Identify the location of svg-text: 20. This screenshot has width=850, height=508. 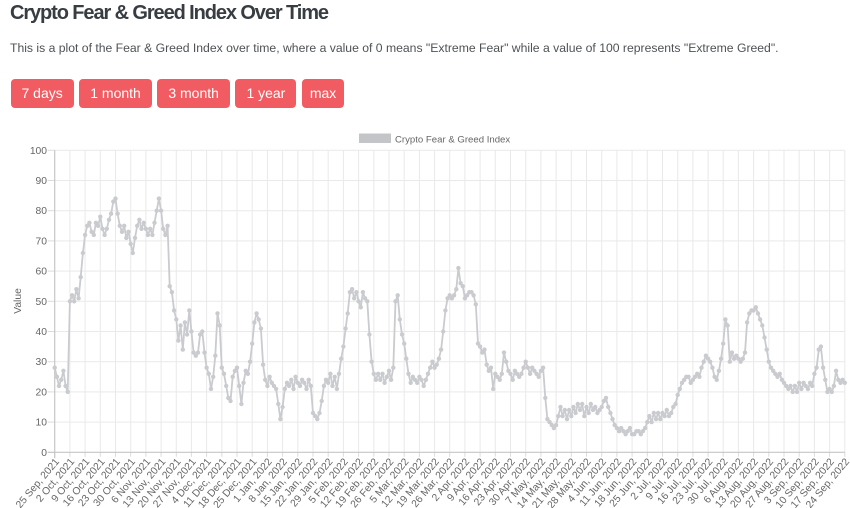
(42, 392).